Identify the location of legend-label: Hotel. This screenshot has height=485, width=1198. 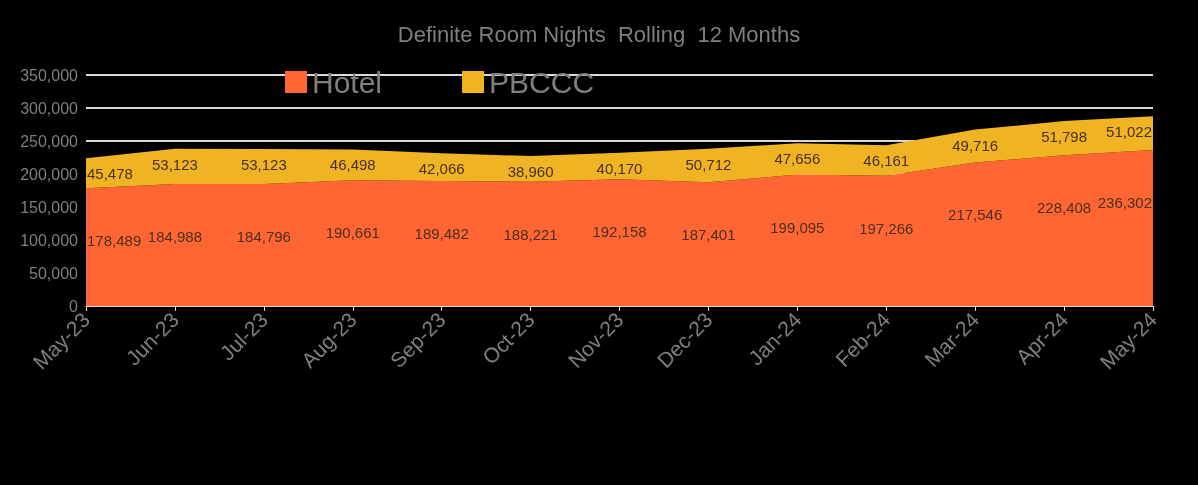
(347, 82).